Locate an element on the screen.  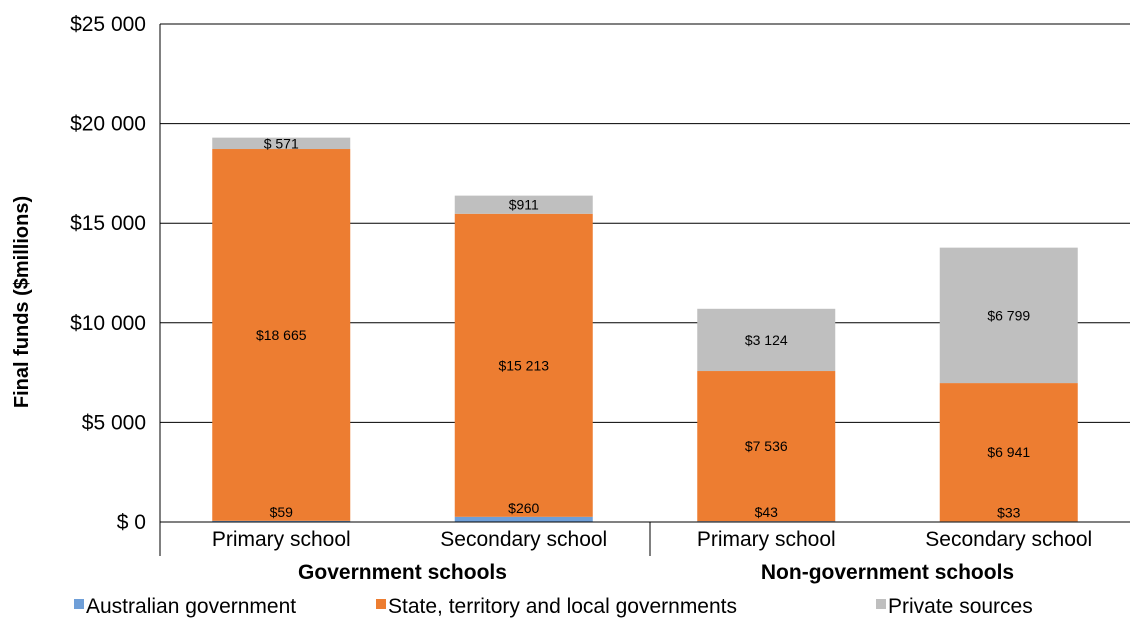
data-label: $15 213 is located at coordinates (523, 365).